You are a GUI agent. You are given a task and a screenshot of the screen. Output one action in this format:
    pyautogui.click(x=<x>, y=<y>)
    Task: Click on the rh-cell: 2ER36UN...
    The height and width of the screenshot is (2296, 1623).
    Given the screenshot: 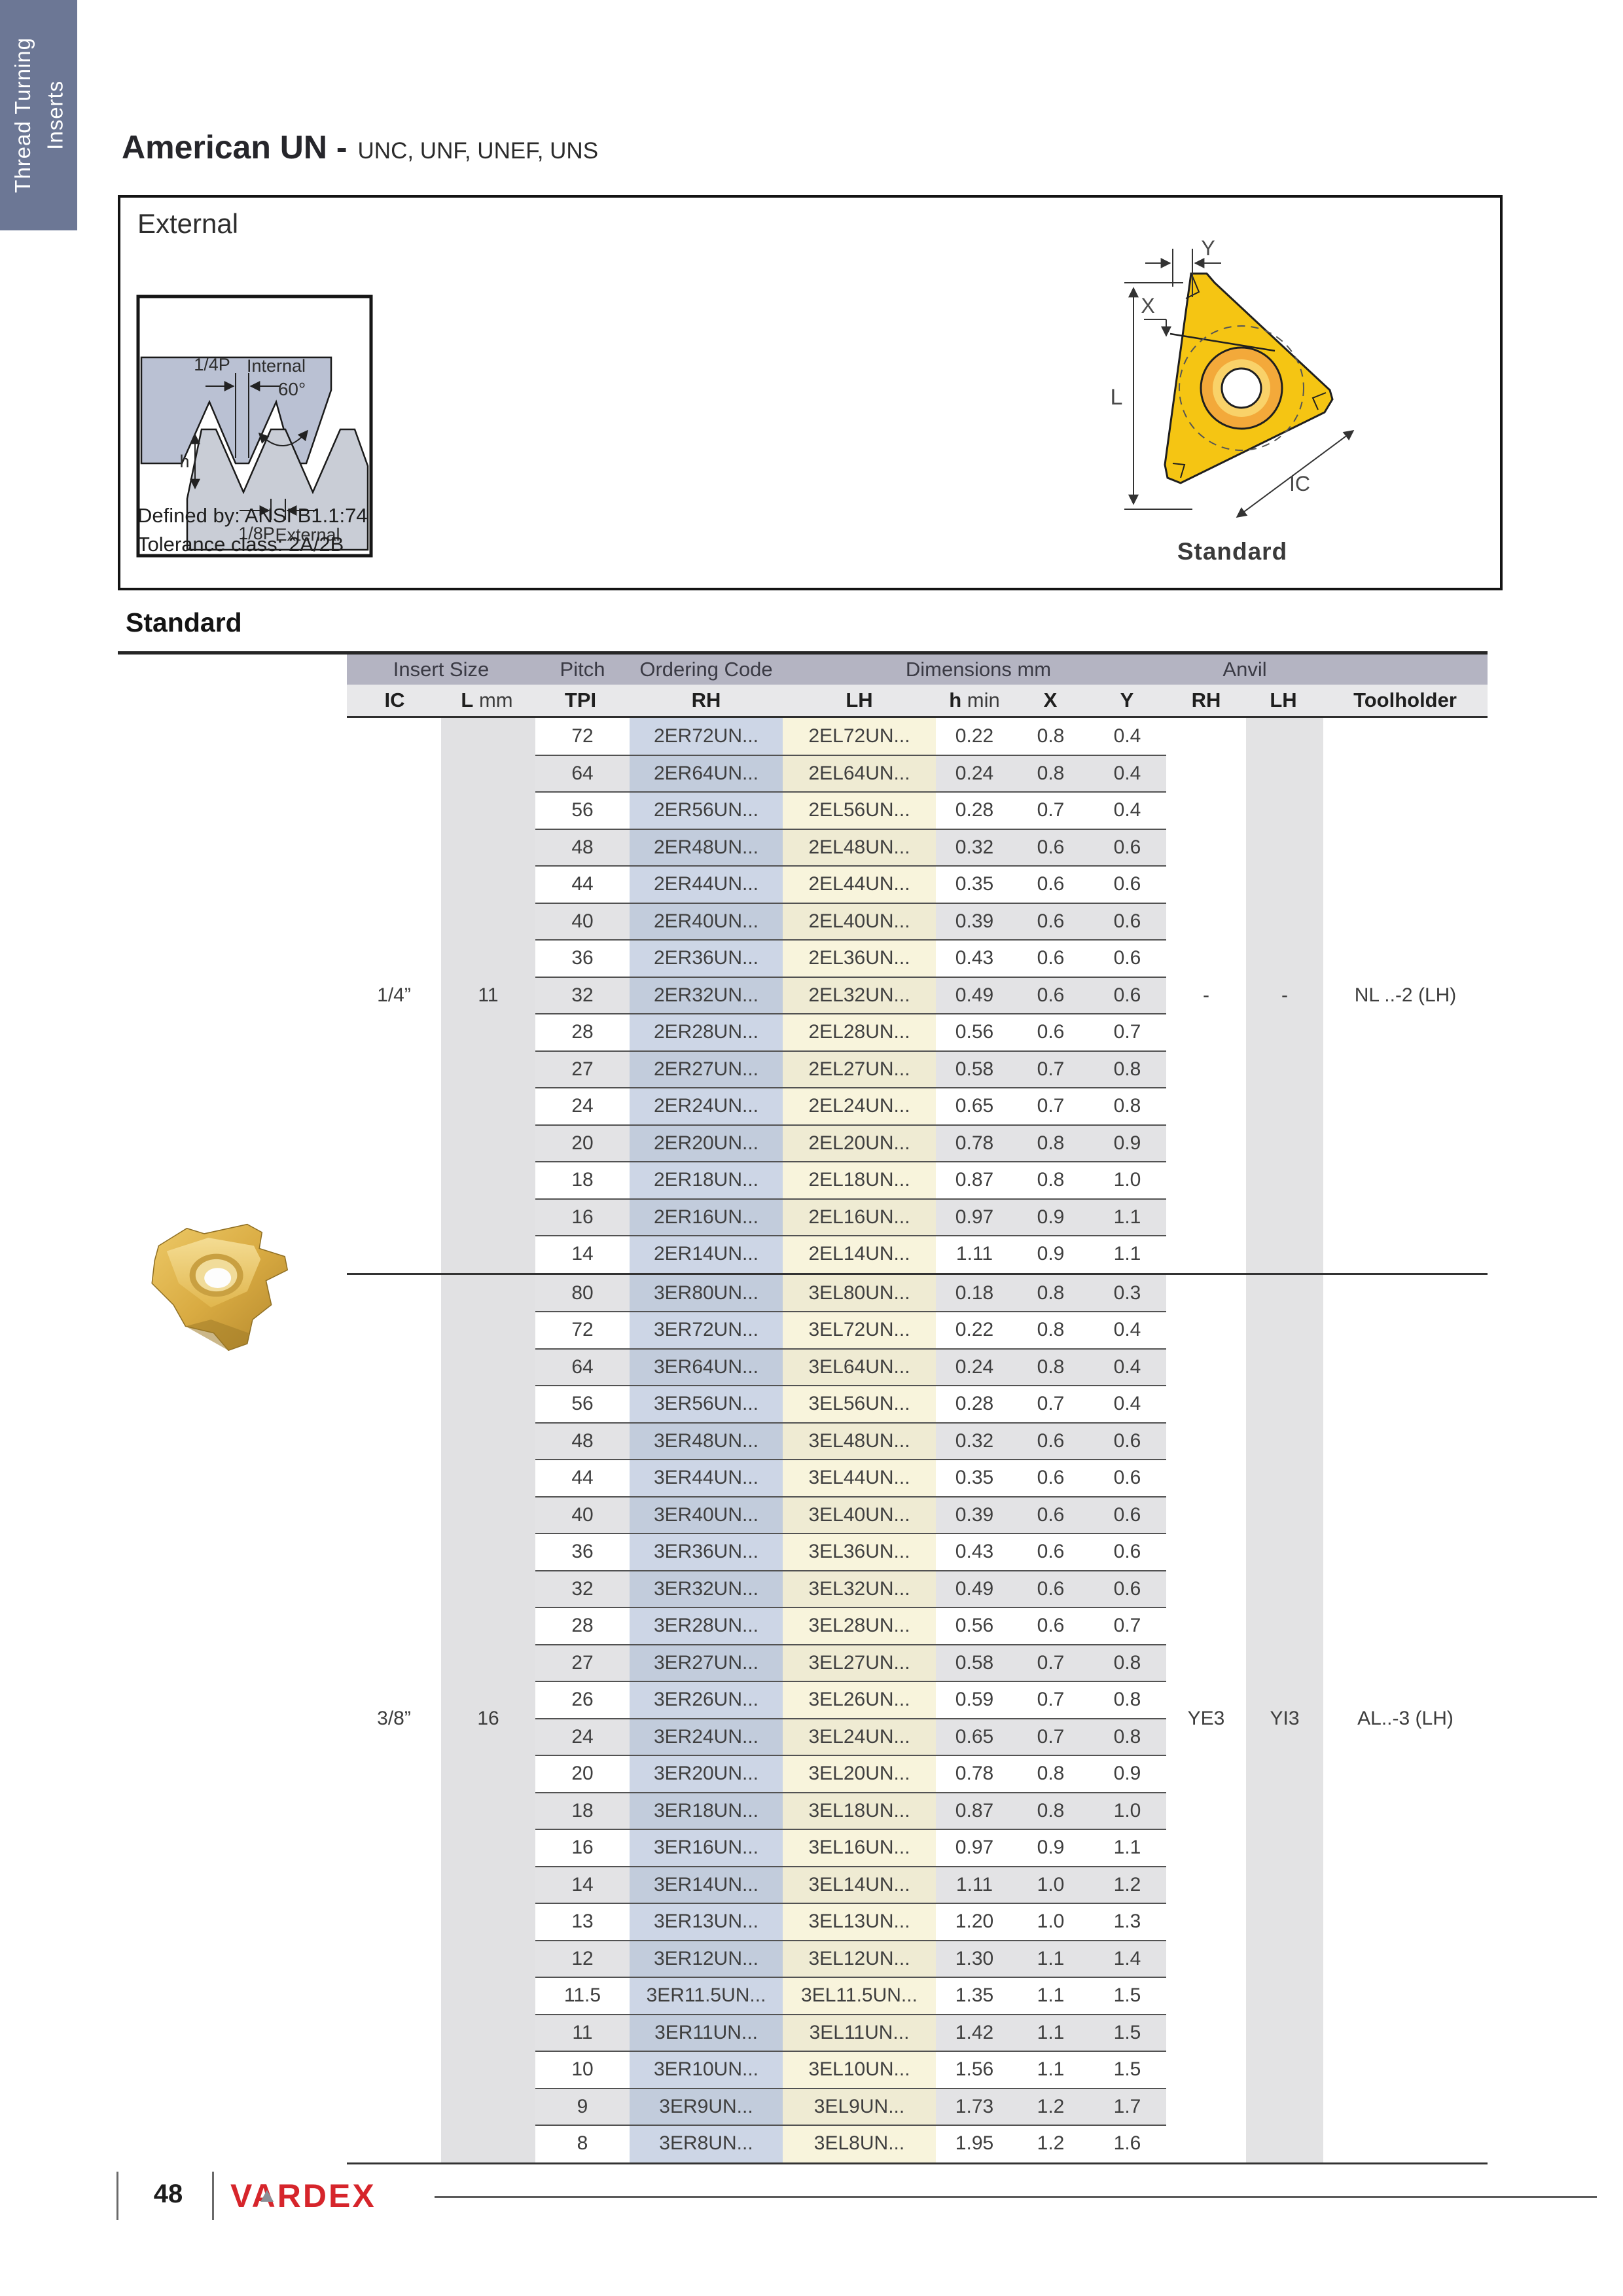 What is the action you would take?
    pyautogui.click(x=706, y=958)
    